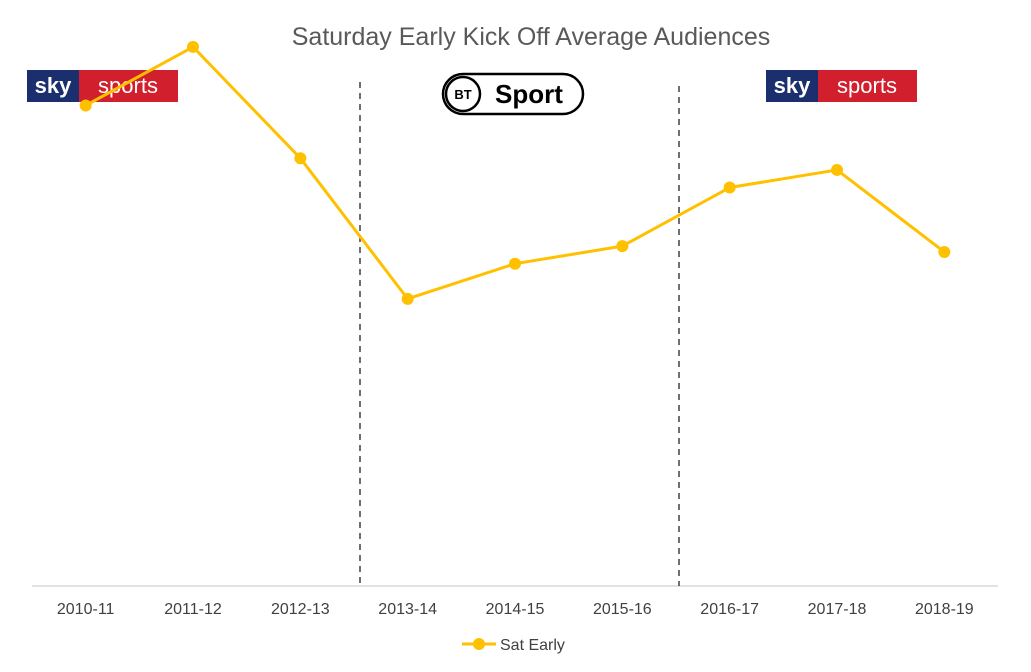 The height and width of the screenshot is (672, 1031). Describe the element at coordinates (944, 609) in the screenshot. I see `x-tick-label: 2018-19` at that location.